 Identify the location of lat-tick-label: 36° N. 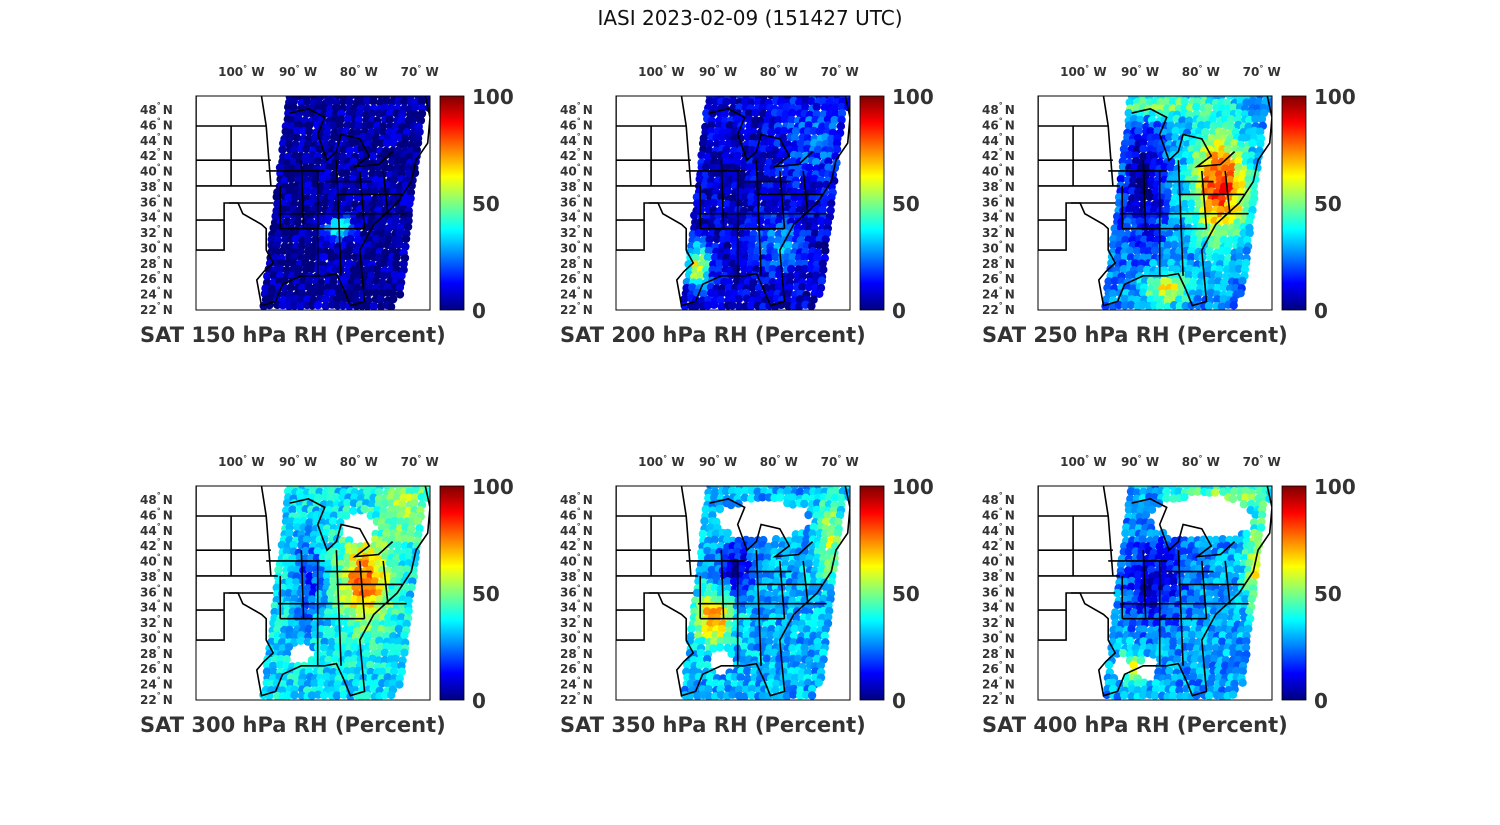
(576, 201).